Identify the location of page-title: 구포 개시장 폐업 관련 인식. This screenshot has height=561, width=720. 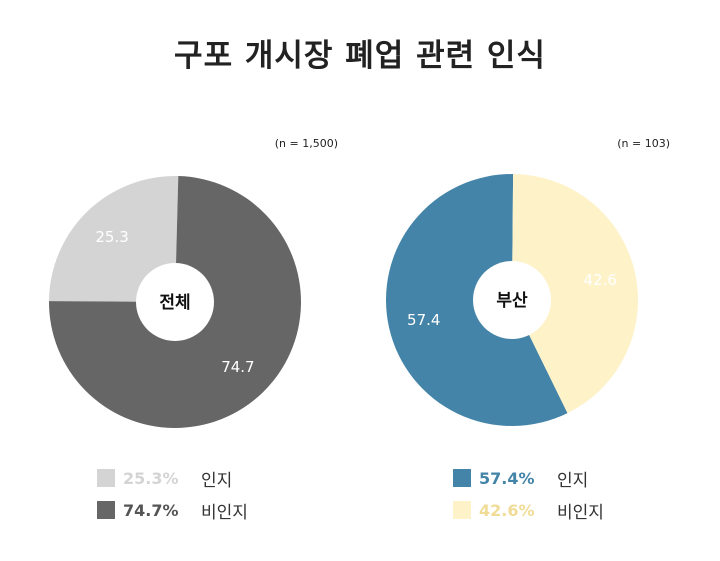
(360, 56).